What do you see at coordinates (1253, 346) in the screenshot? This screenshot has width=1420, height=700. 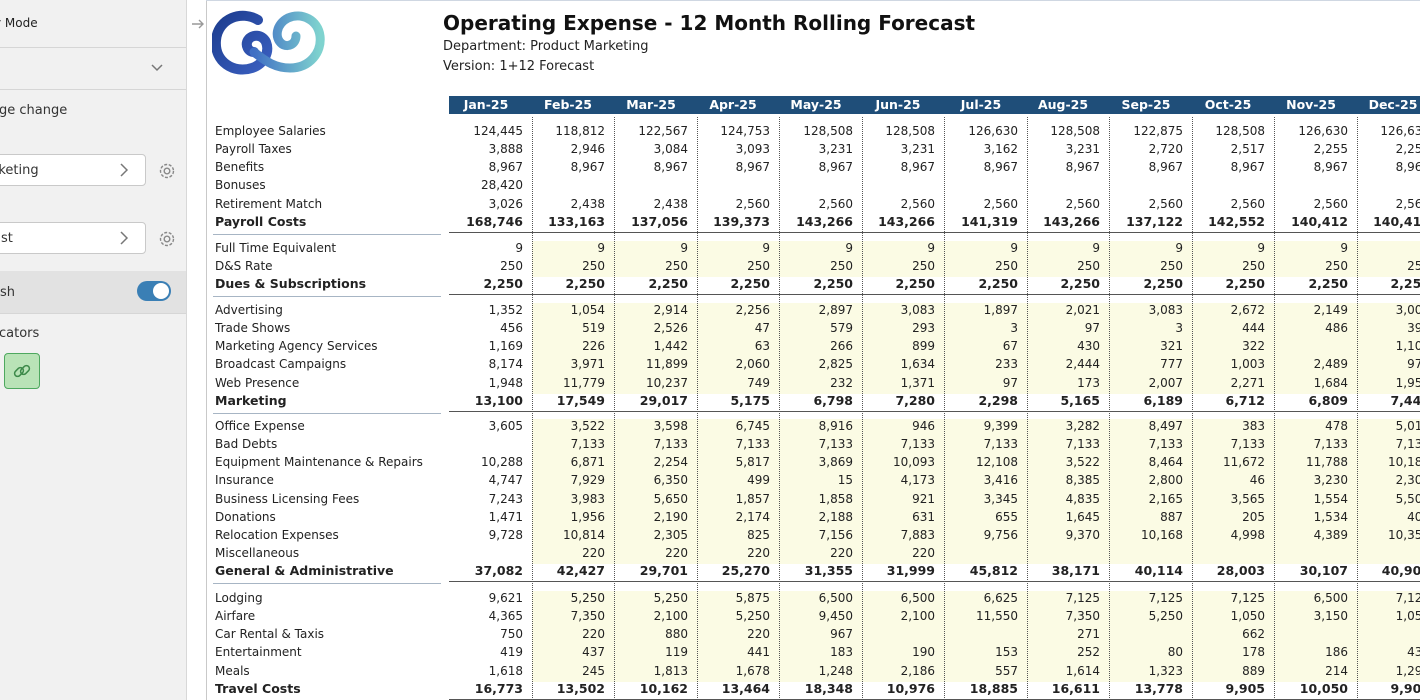 I see `table-cell: 322` at bounding box center [1253, 346].